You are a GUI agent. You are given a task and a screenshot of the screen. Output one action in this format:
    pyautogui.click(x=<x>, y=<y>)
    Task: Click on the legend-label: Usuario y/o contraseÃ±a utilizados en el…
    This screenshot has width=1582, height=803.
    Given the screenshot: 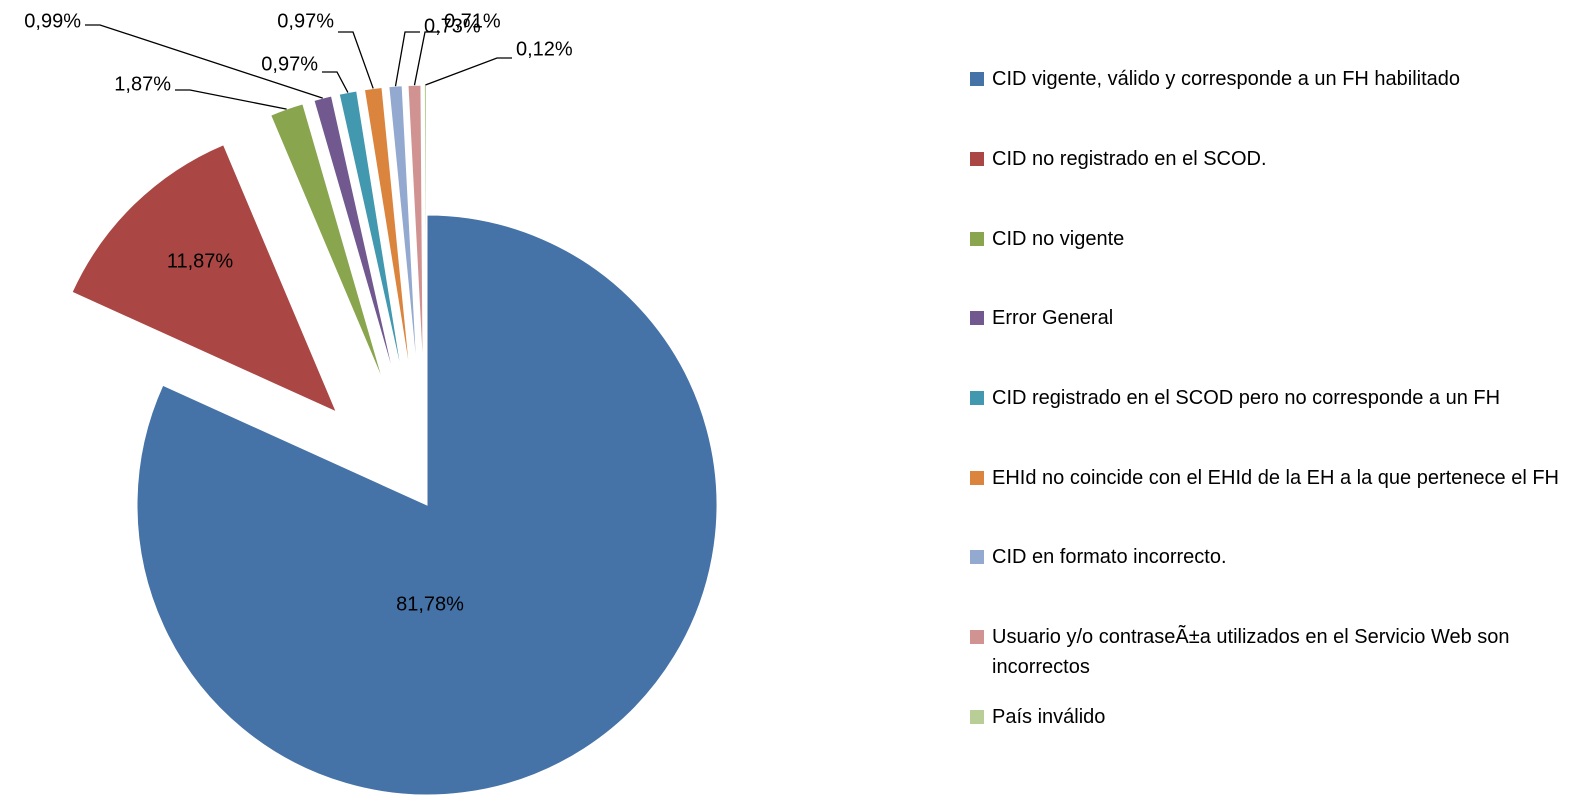 What is the action you would take?
    pyautogui.click(x=1251, y=652)
    